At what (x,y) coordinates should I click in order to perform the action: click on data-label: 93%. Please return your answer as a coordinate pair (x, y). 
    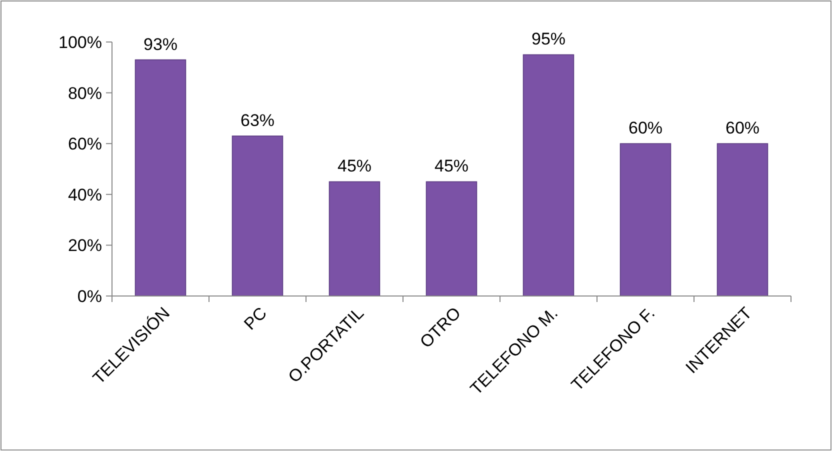
    Looking at the image, I should click on (160, 44).